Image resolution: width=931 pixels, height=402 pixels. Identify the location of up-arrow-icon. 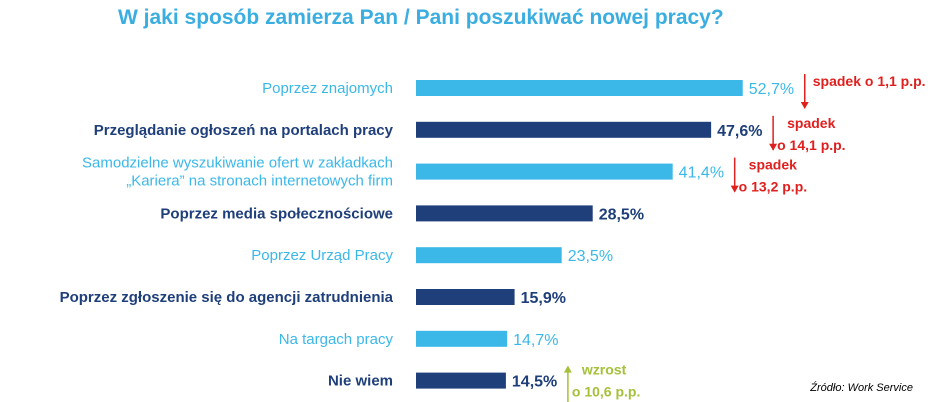
(567, 369).